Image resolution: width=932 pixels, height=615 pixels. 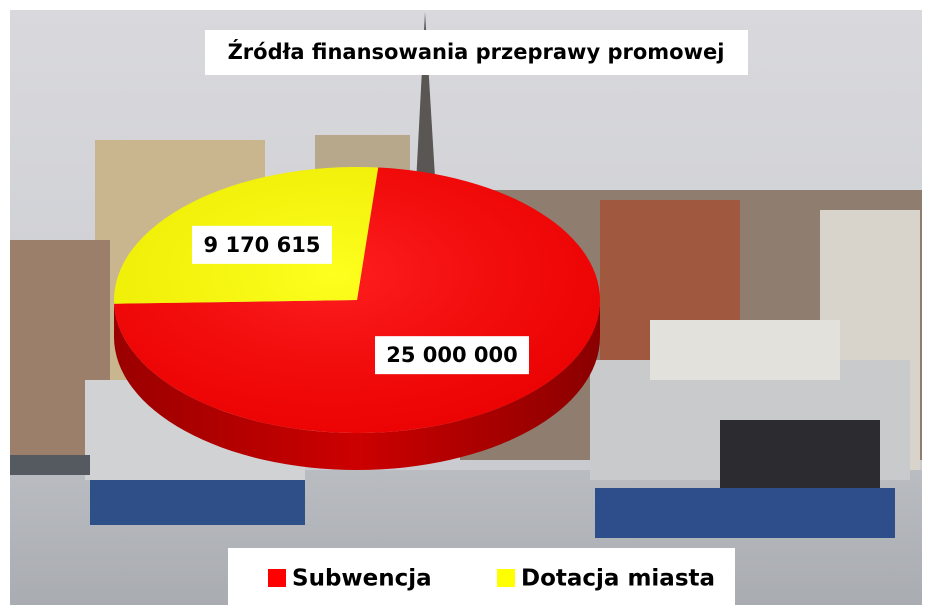 What do you see at coordinates (362, 579) in the screenshot?
I see `legend-label: Subwencja` at bounding box center [362, 579].